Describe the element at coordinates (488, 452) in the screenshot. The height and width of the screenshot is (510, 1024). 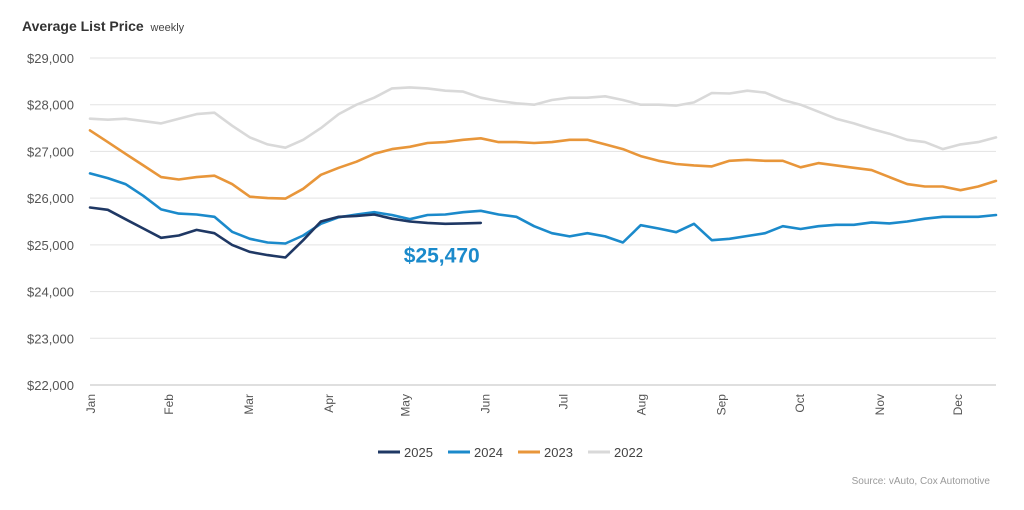
I see `legend-label-2024: 2024` at that location.